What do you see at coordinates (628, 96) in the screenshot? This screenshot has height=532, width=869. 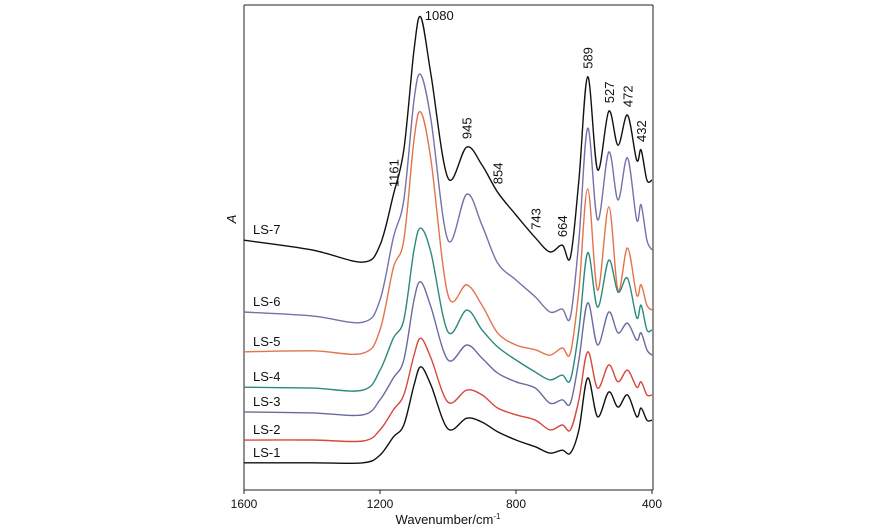 I see `peak-annotation: 472` at bounding box center [628, 96].